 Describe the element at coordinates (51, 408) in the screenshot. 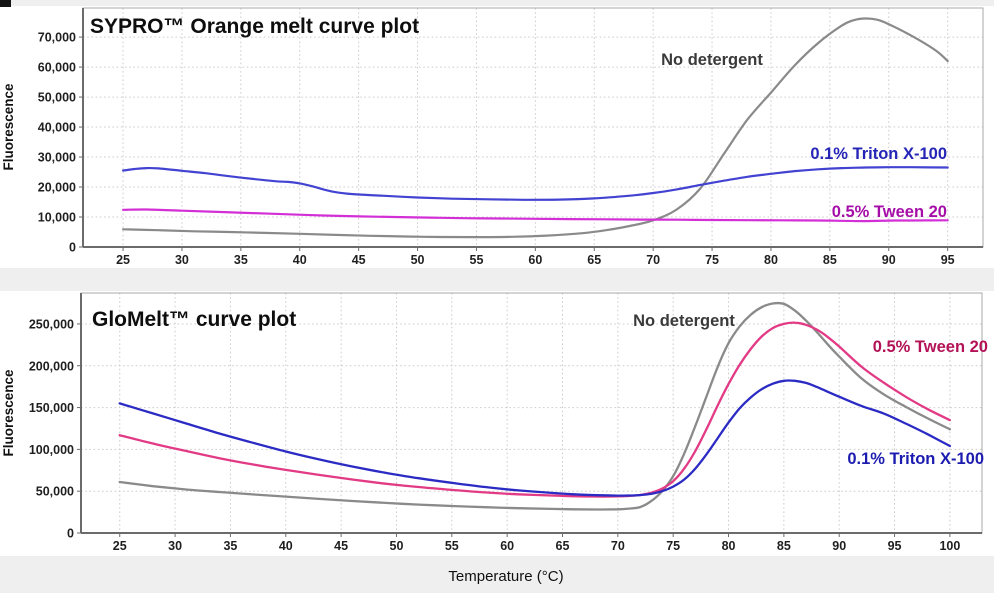

I see `y-tick-label: 150,000` at that location.